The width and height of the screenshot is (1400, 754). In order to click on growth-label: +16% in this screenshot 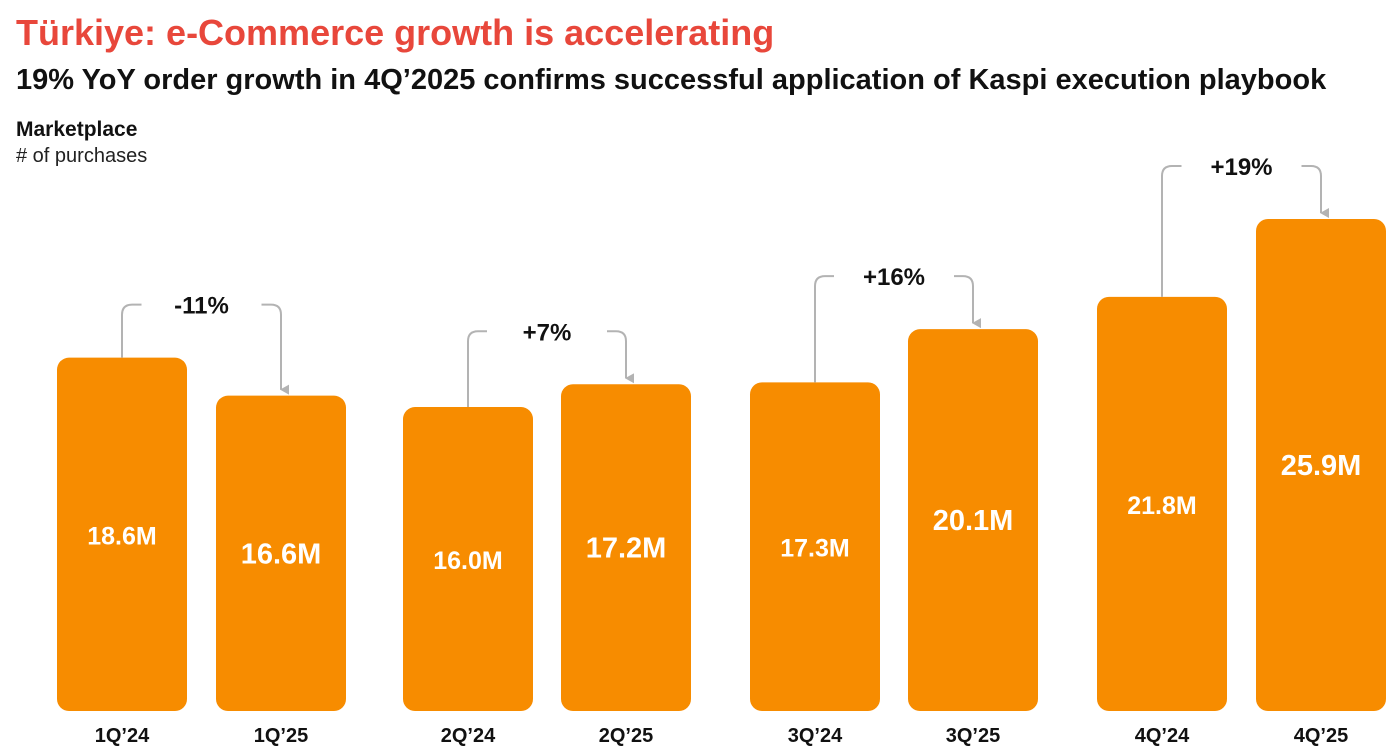, I will do `click(894, 277)`.